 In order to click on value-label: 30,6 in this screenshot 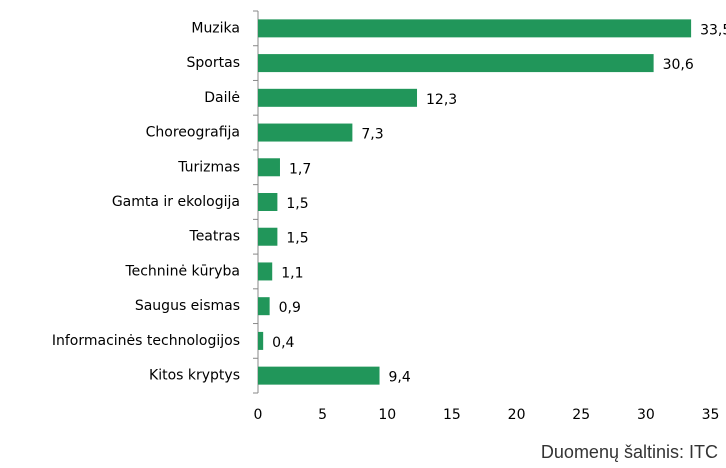, I will do `click(678, 65)`.